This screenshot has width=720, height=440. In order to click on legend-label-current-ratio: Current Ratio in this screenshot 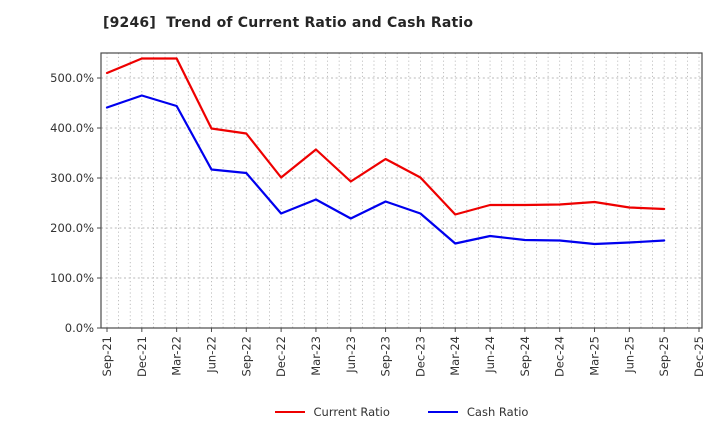, I will do `click(351, 412)`.